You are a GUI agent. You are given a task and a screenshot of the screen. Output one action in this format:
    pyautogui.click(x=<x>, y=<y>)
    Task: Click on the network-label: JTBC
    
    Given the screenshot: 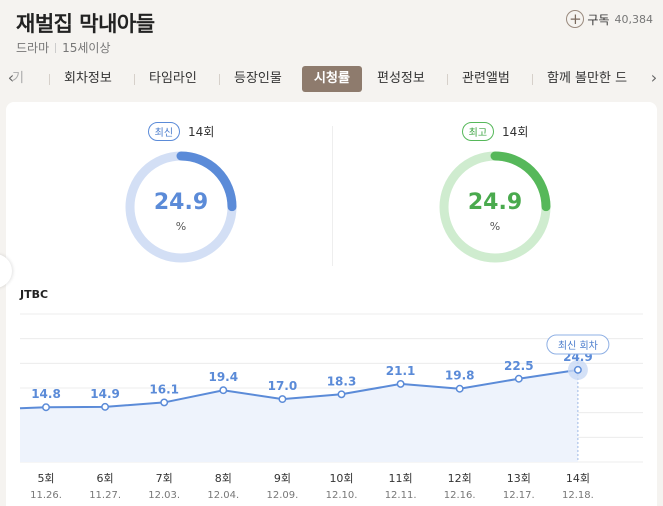 What is the action you would take?
    pyautogui.click(x=34, y=294)
    